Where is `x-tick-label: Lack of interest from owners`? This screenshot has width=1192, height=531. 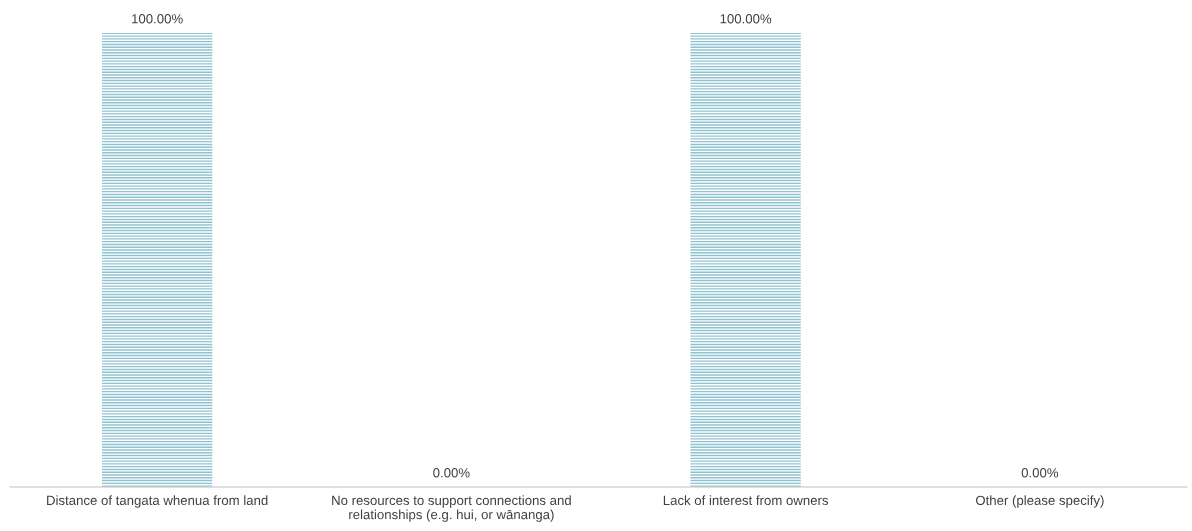 x-tick-label: Lack of interest from owners is located at coordinates (746, 500).